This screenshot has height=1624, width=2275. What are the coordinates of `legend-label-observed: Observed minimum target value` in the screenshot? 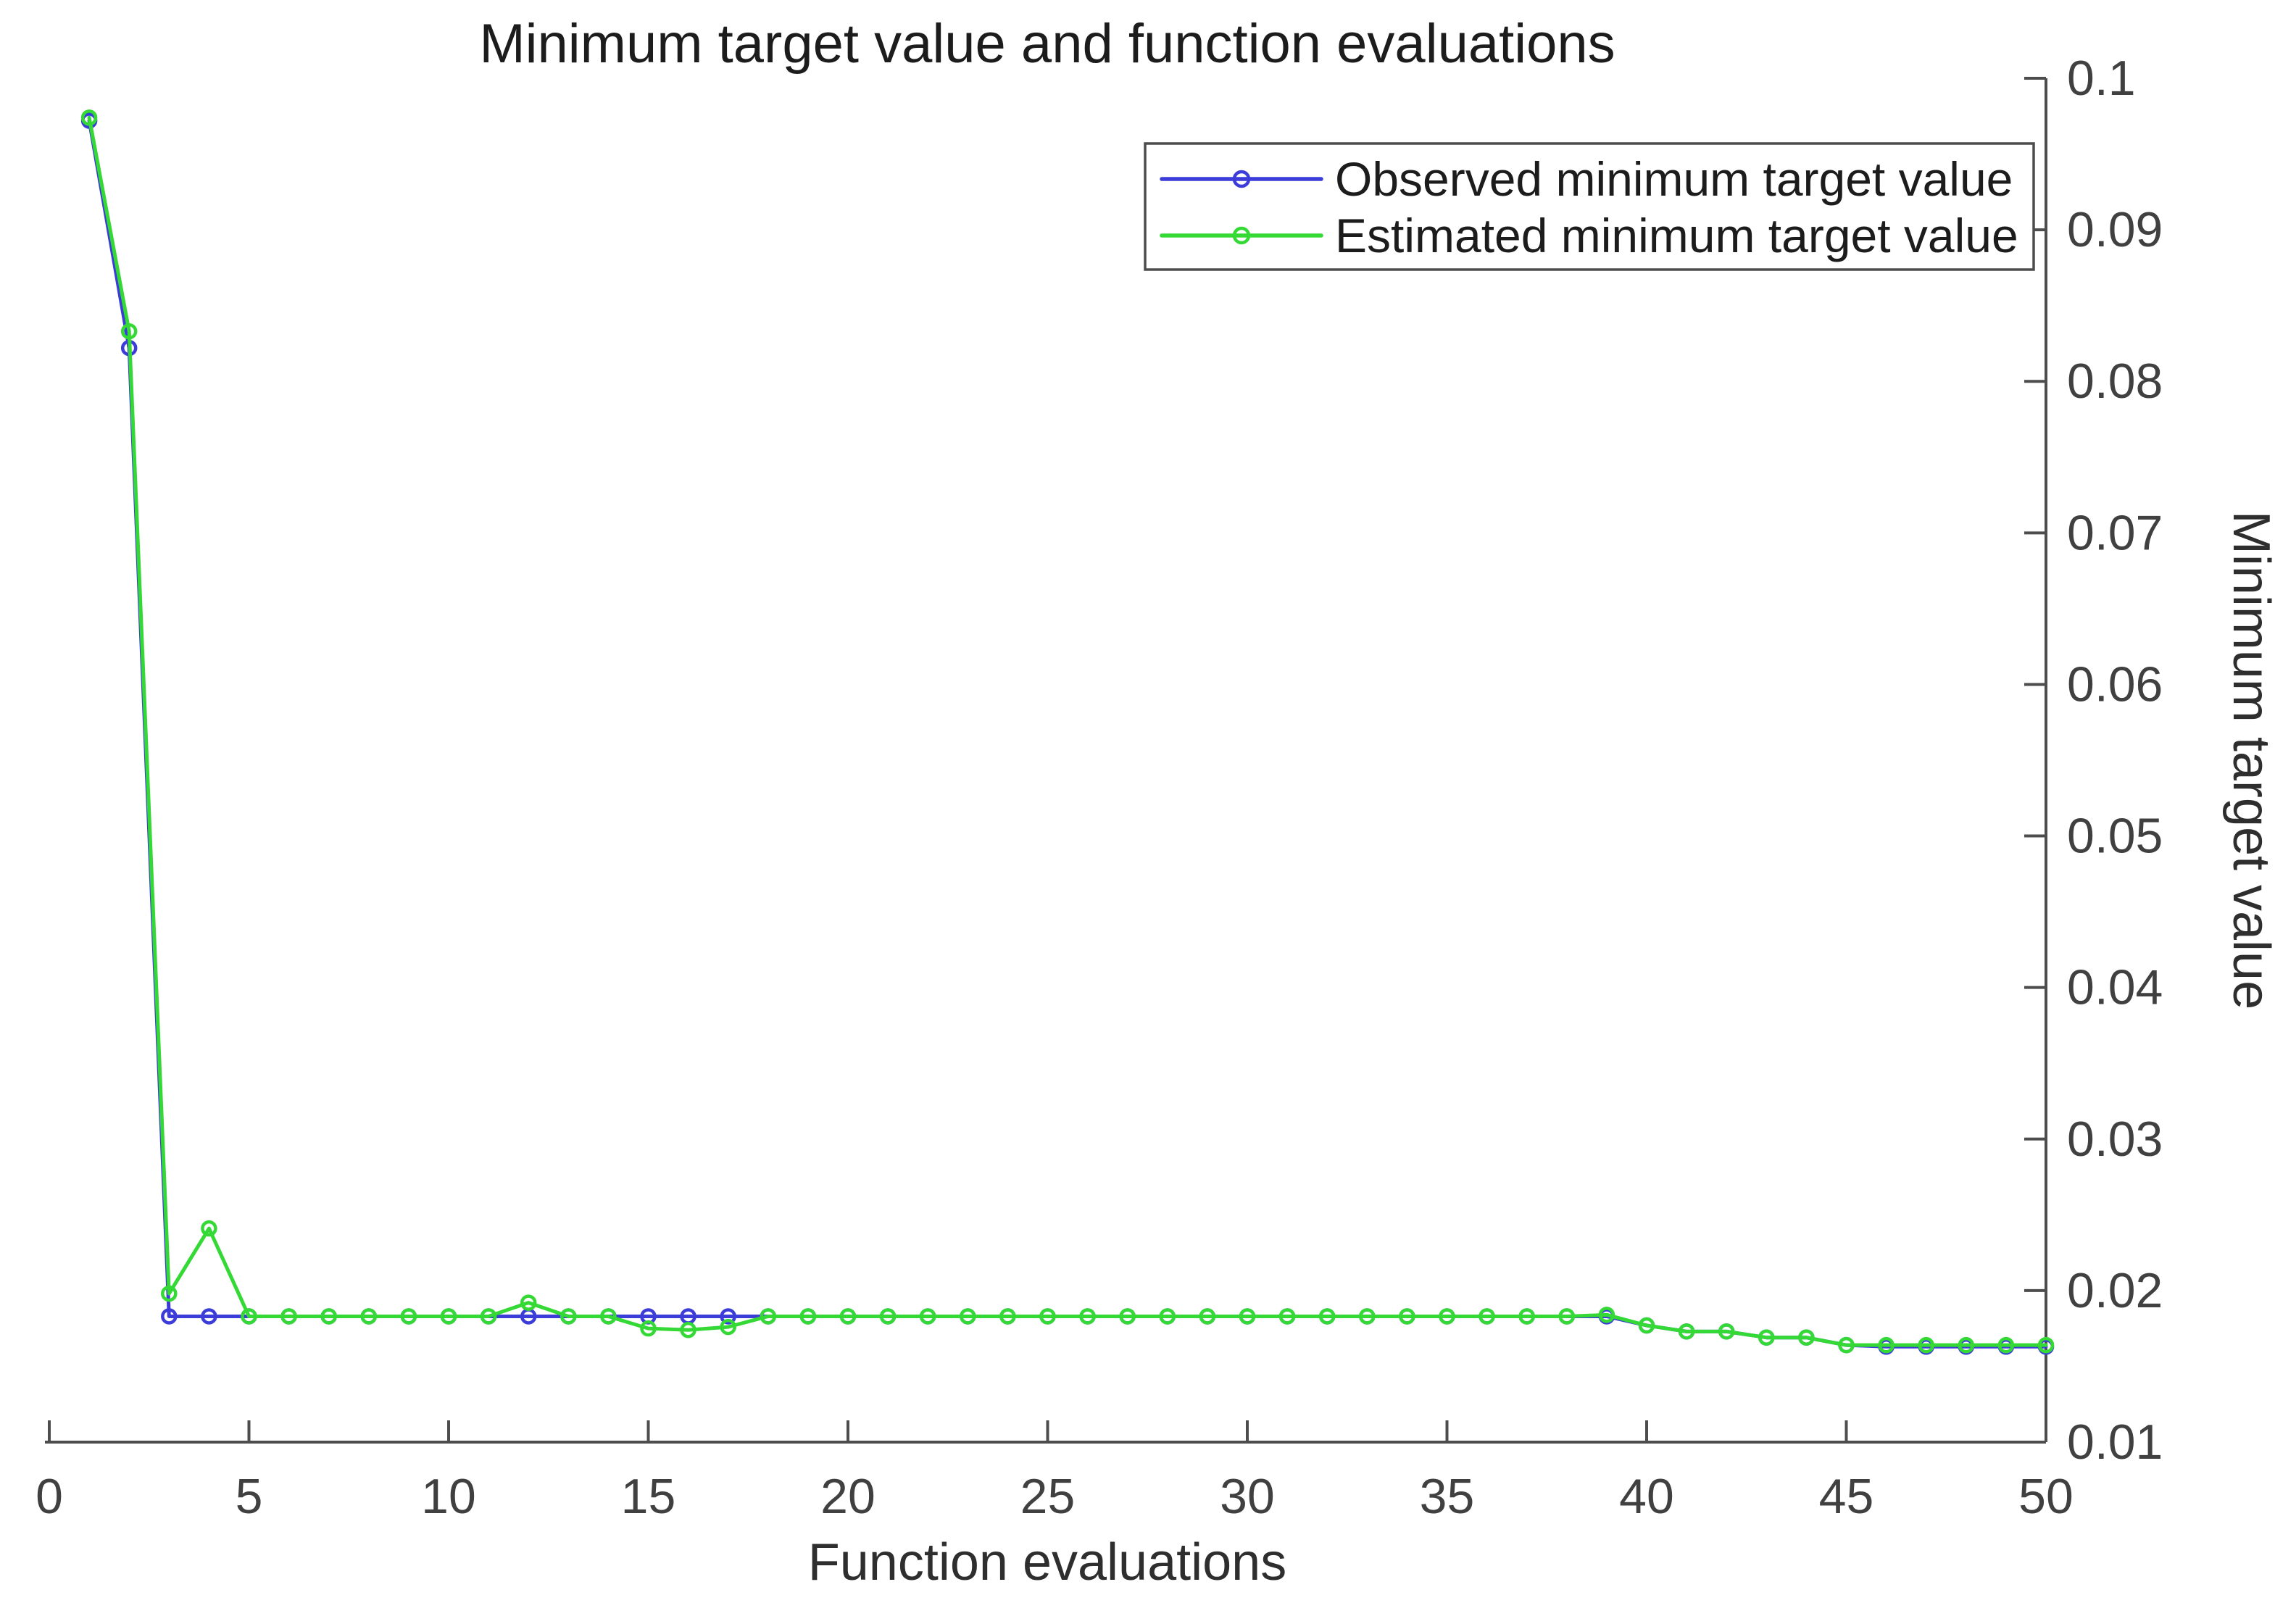 It's located at (1674, 179).